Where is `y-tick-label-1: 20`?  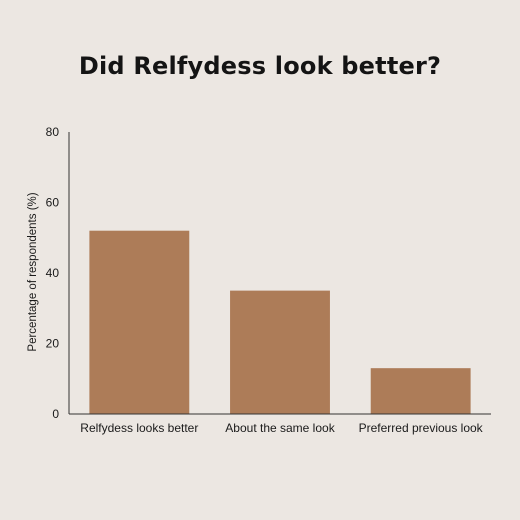
y-tick-label-1: 20 is located at coordinates (53, 344).